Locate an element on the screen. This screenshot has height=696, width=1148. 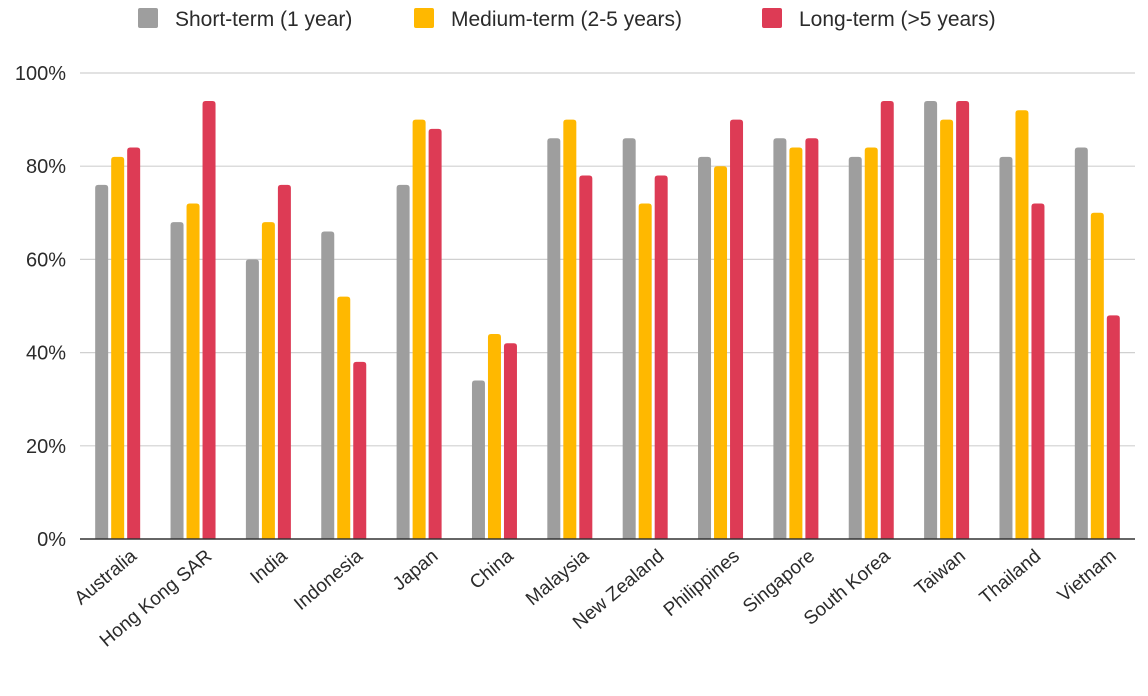
bar-short-term-indonesia is located at coordinates (328, 385).